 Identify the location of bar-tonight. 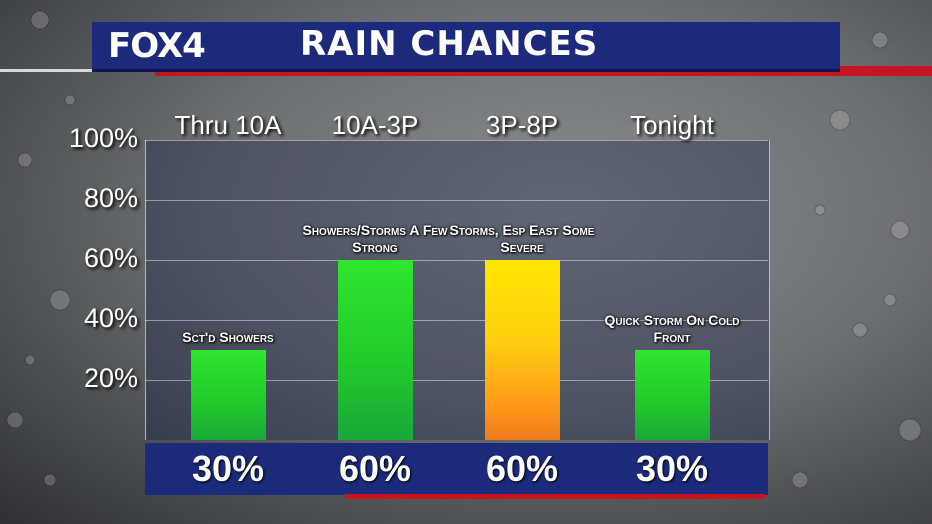
(672, 395).